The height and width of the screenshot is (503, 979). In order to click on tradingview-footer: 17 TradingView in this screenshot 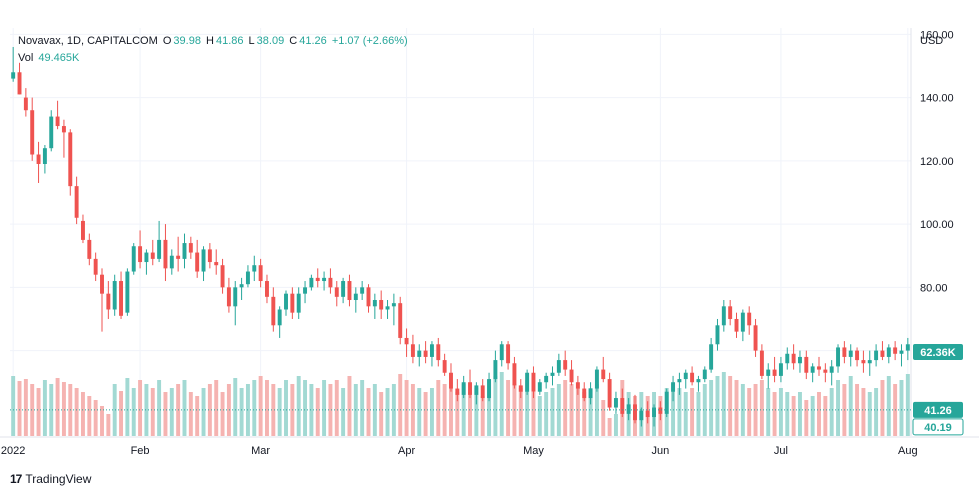, I will do `click(50, 479)`.